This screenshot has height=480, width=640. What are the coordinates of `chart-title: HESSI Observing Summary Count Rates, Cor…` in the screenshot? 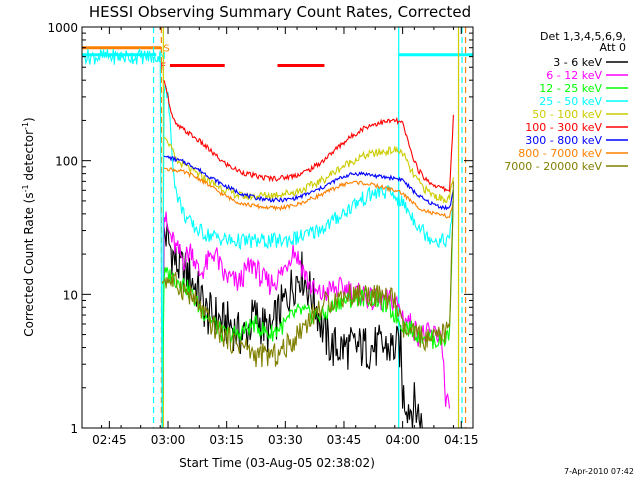 It's located at (280, 12).